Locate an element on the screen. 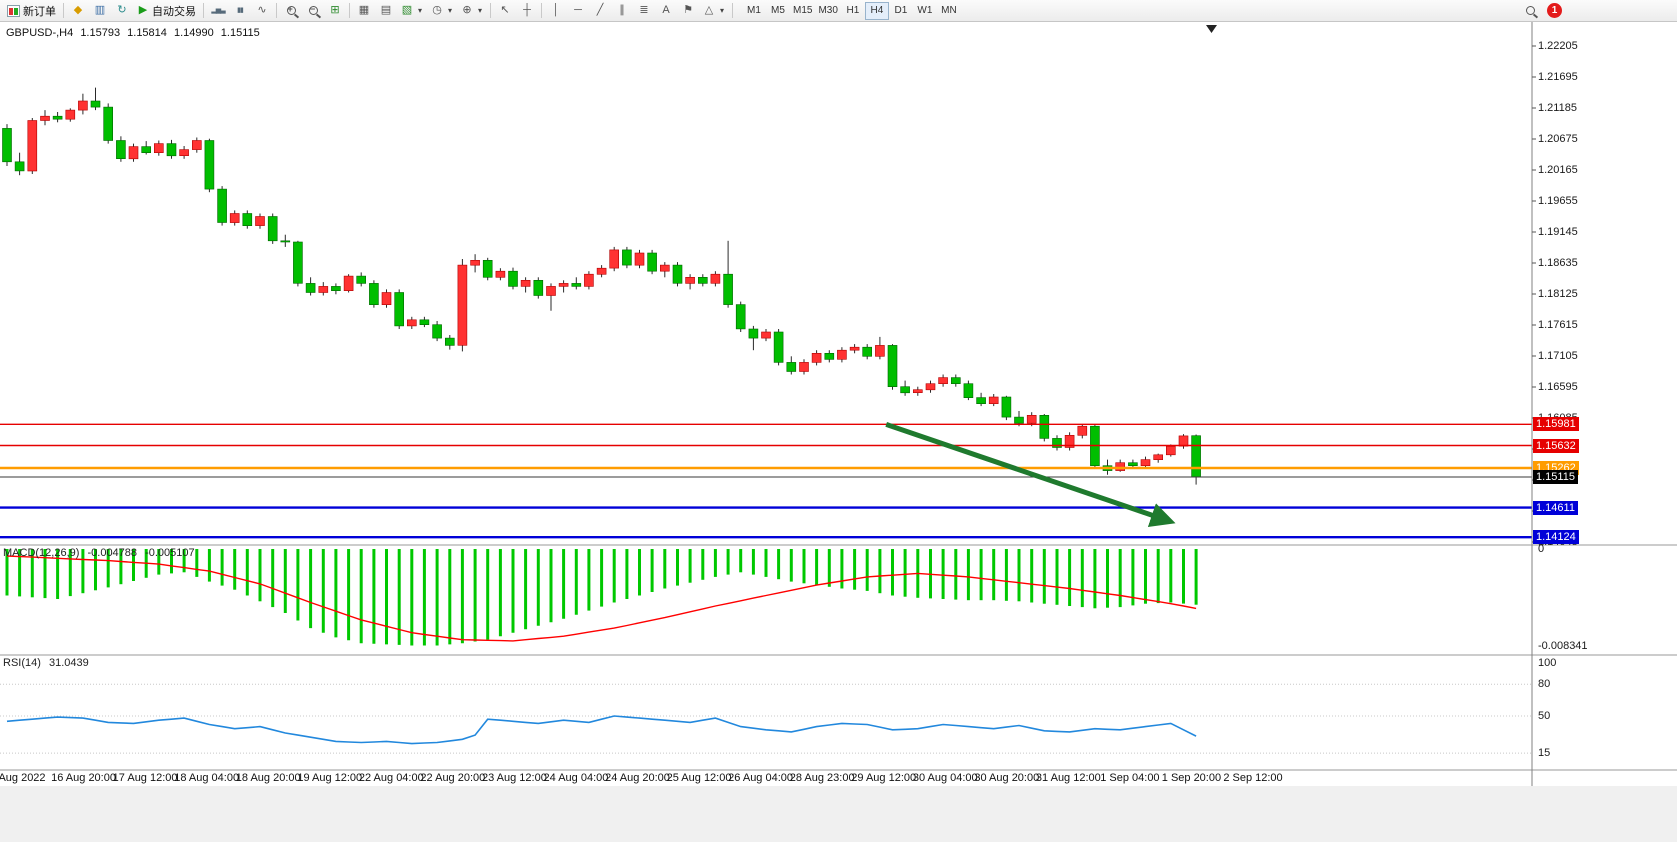 The height and width of the screenshot is (842, 1677). horizontal-line-icon: ─ is located at coordinates (578, 10).